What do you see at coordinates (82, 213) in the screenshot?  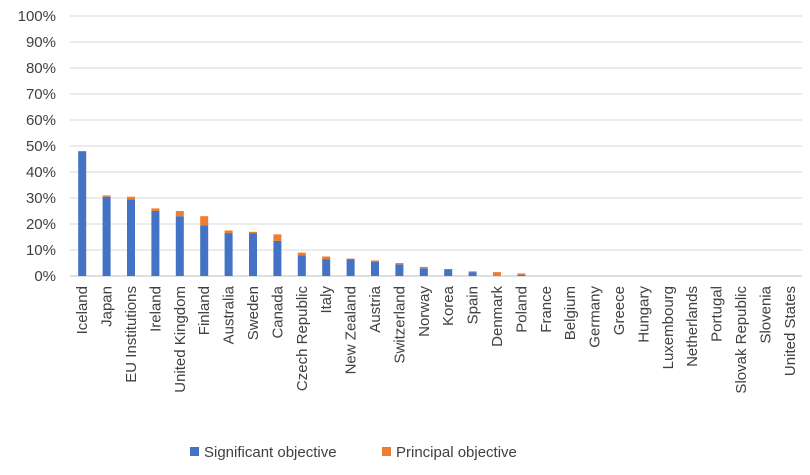 I see `bar-significant-iceland` at bounding box center [82, 213].